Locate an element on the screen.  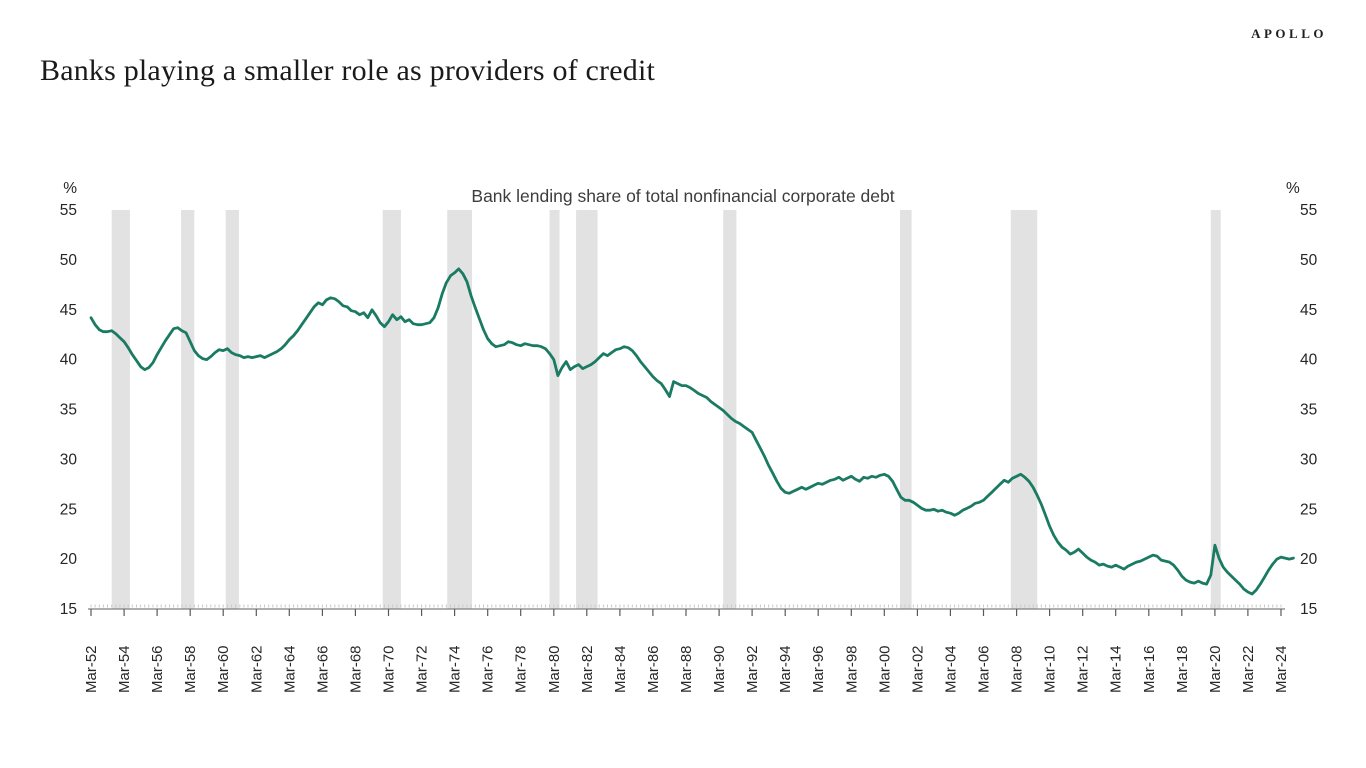
y-tick-label-right: 20 is located at coordinates (1309, 559).